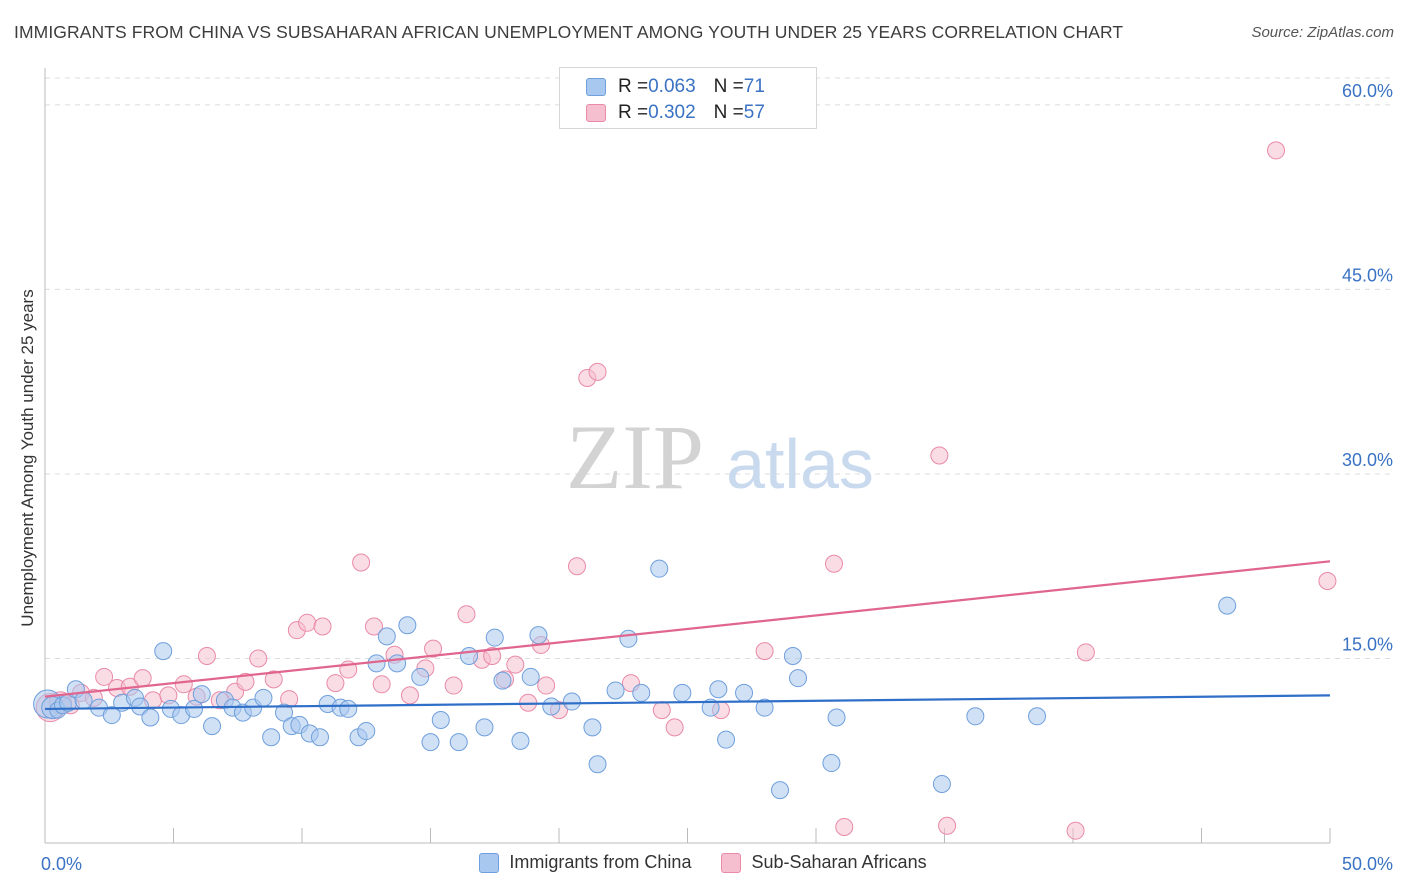 The width and height of the screenshot is (1406, 892). What do you see at coordinates (839, 862) in the screenshot?
I see `bottom-legend-label-africa: Sub-Saharan Africans` at bounding box center [839, 862].